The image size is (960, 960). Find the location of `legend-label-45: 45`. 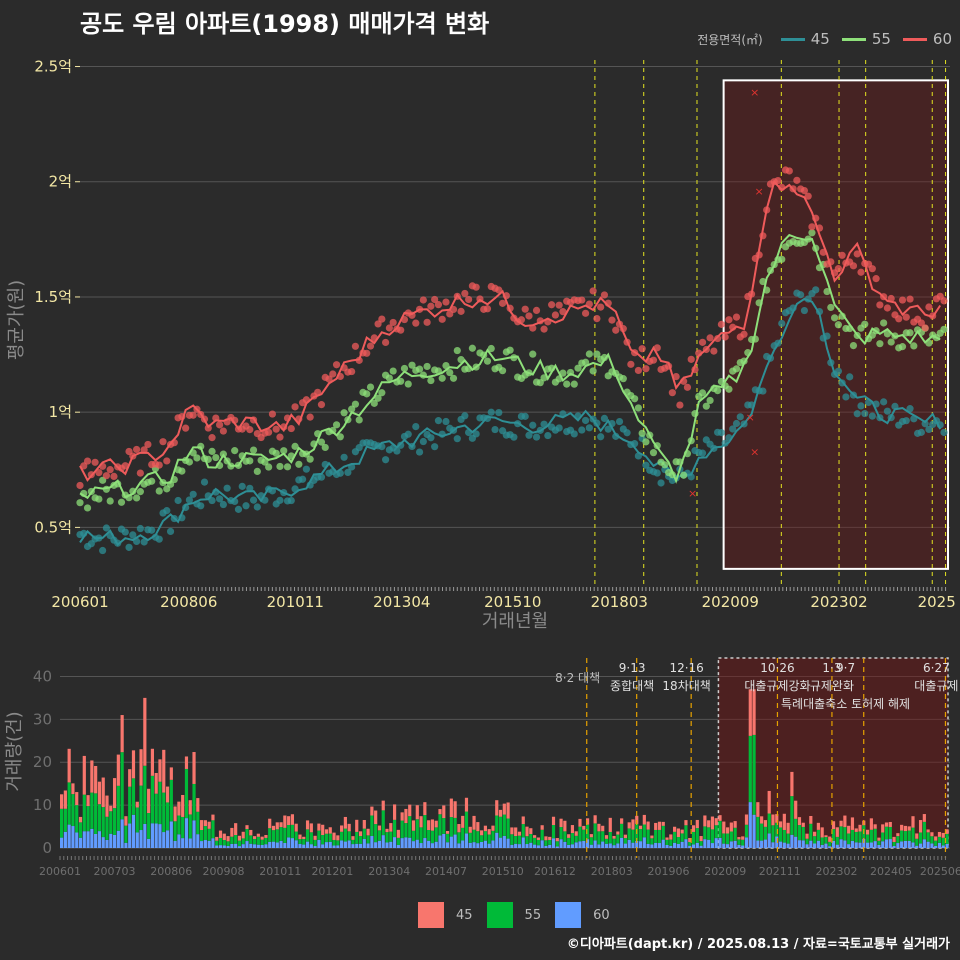

legend-label-45: 45 is located at coordinates (820, 39).